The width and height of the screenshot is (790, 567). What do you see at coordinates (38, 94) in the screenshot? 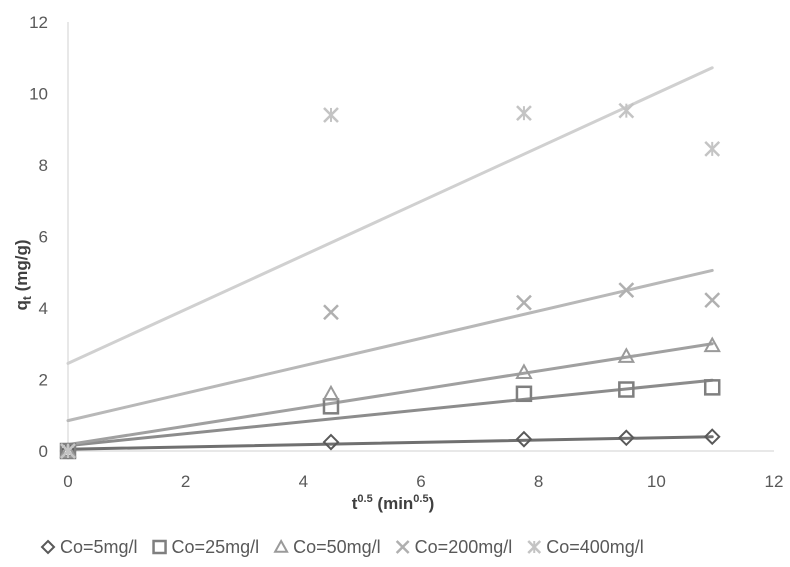
I see `y-tick-label: 10` at bounding box center [38, 94].